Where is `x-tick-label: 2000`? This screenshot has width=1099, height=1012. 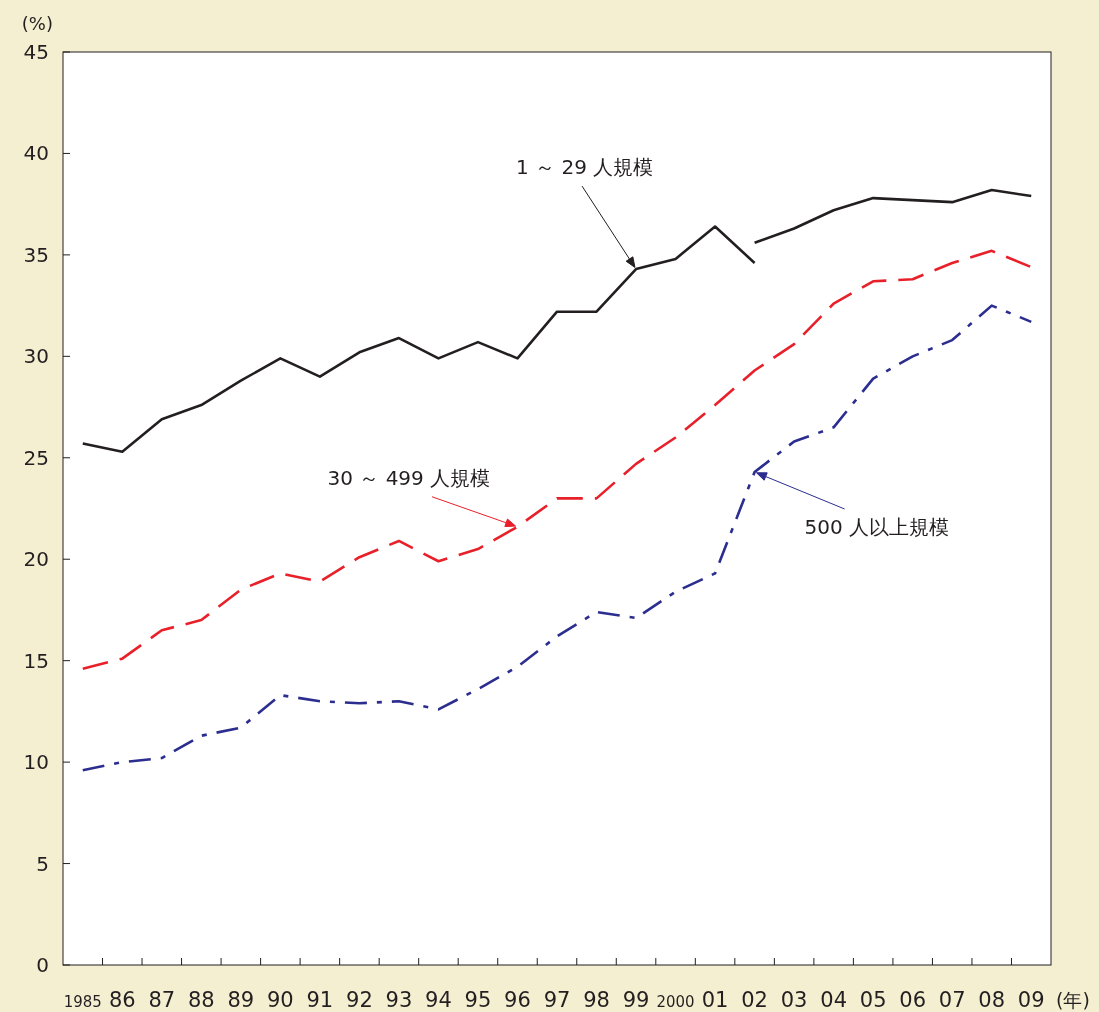 x-tick-label: 2000 is located at coordinates (677, 1001).